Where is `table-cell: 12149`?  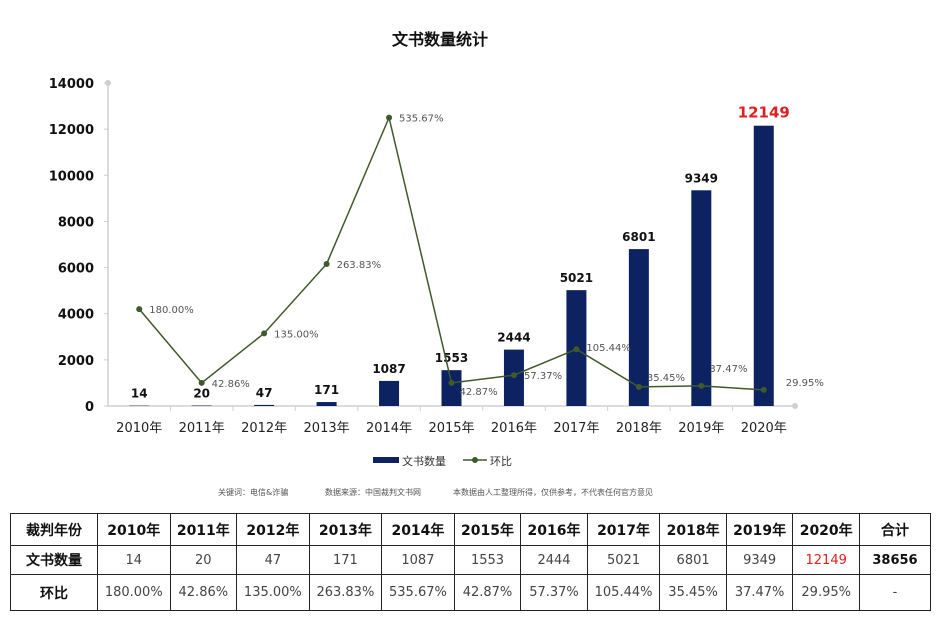 table-cell: 12149 is located at coordinates (826, 560).